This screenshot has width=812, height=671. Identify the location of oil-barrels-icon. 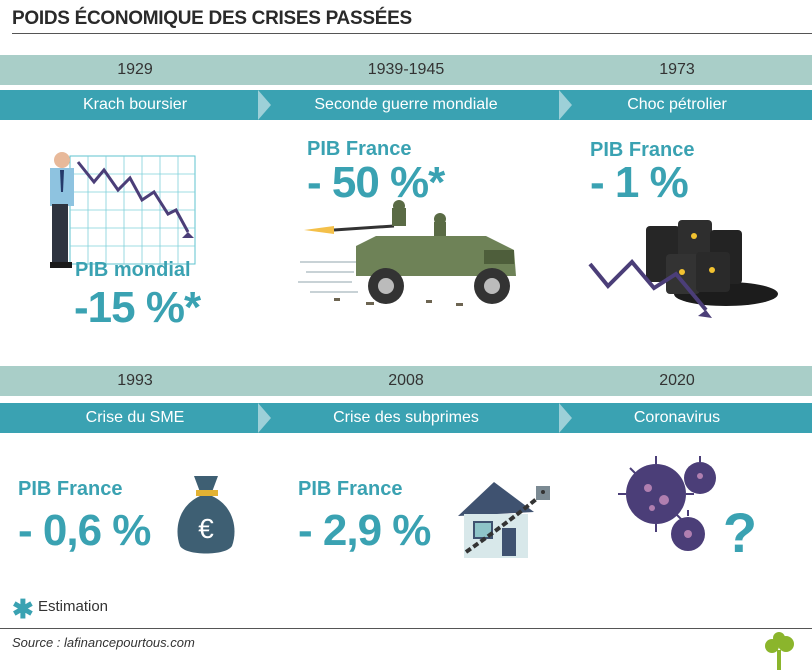
(683, 269).